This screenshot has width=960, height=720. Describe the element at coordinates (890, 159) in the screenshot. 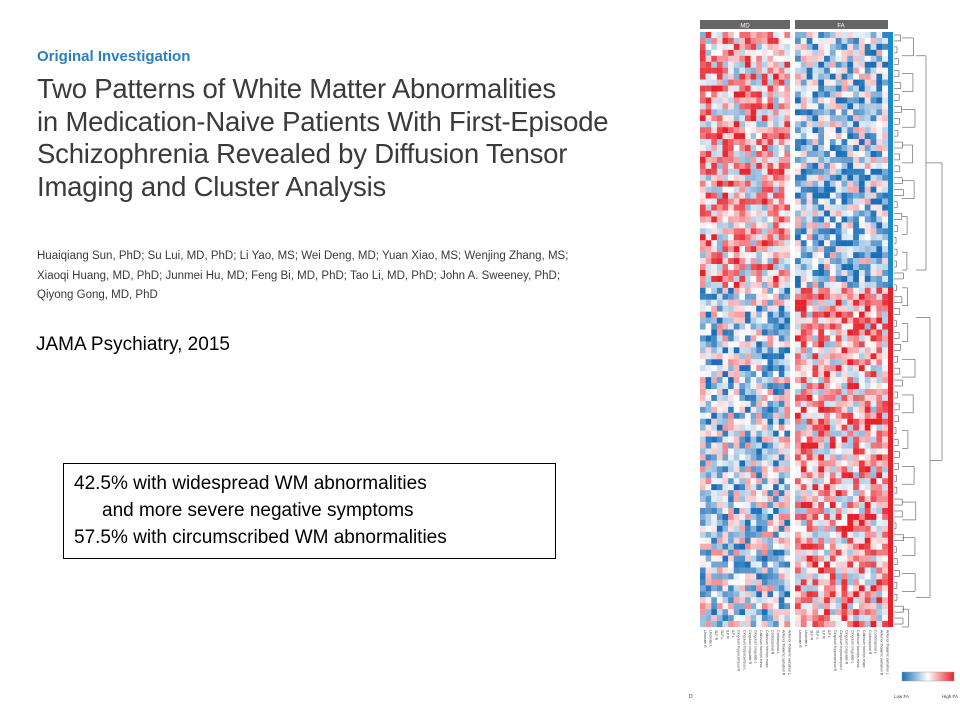

I see `subgroup-1-bar` at that location.